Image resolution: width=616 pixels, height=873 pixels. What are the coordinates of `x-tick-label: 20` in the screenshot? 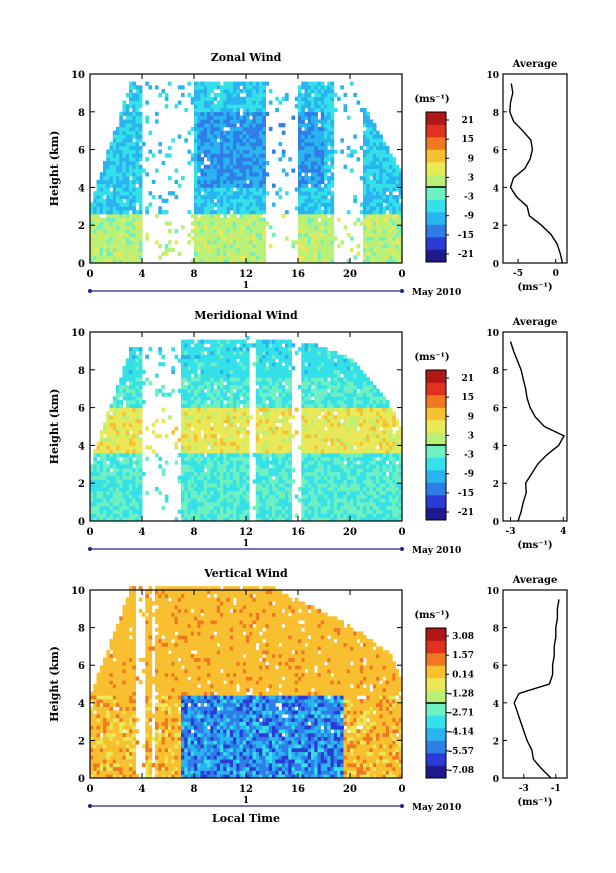 It's located at (350, 274).